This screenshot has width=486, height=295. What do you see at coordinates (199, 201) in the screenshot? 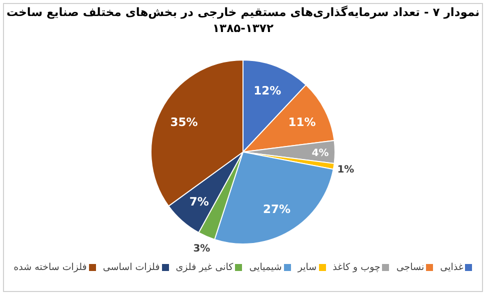
I see `data-label: 7%` at bounding box center [199, 201].